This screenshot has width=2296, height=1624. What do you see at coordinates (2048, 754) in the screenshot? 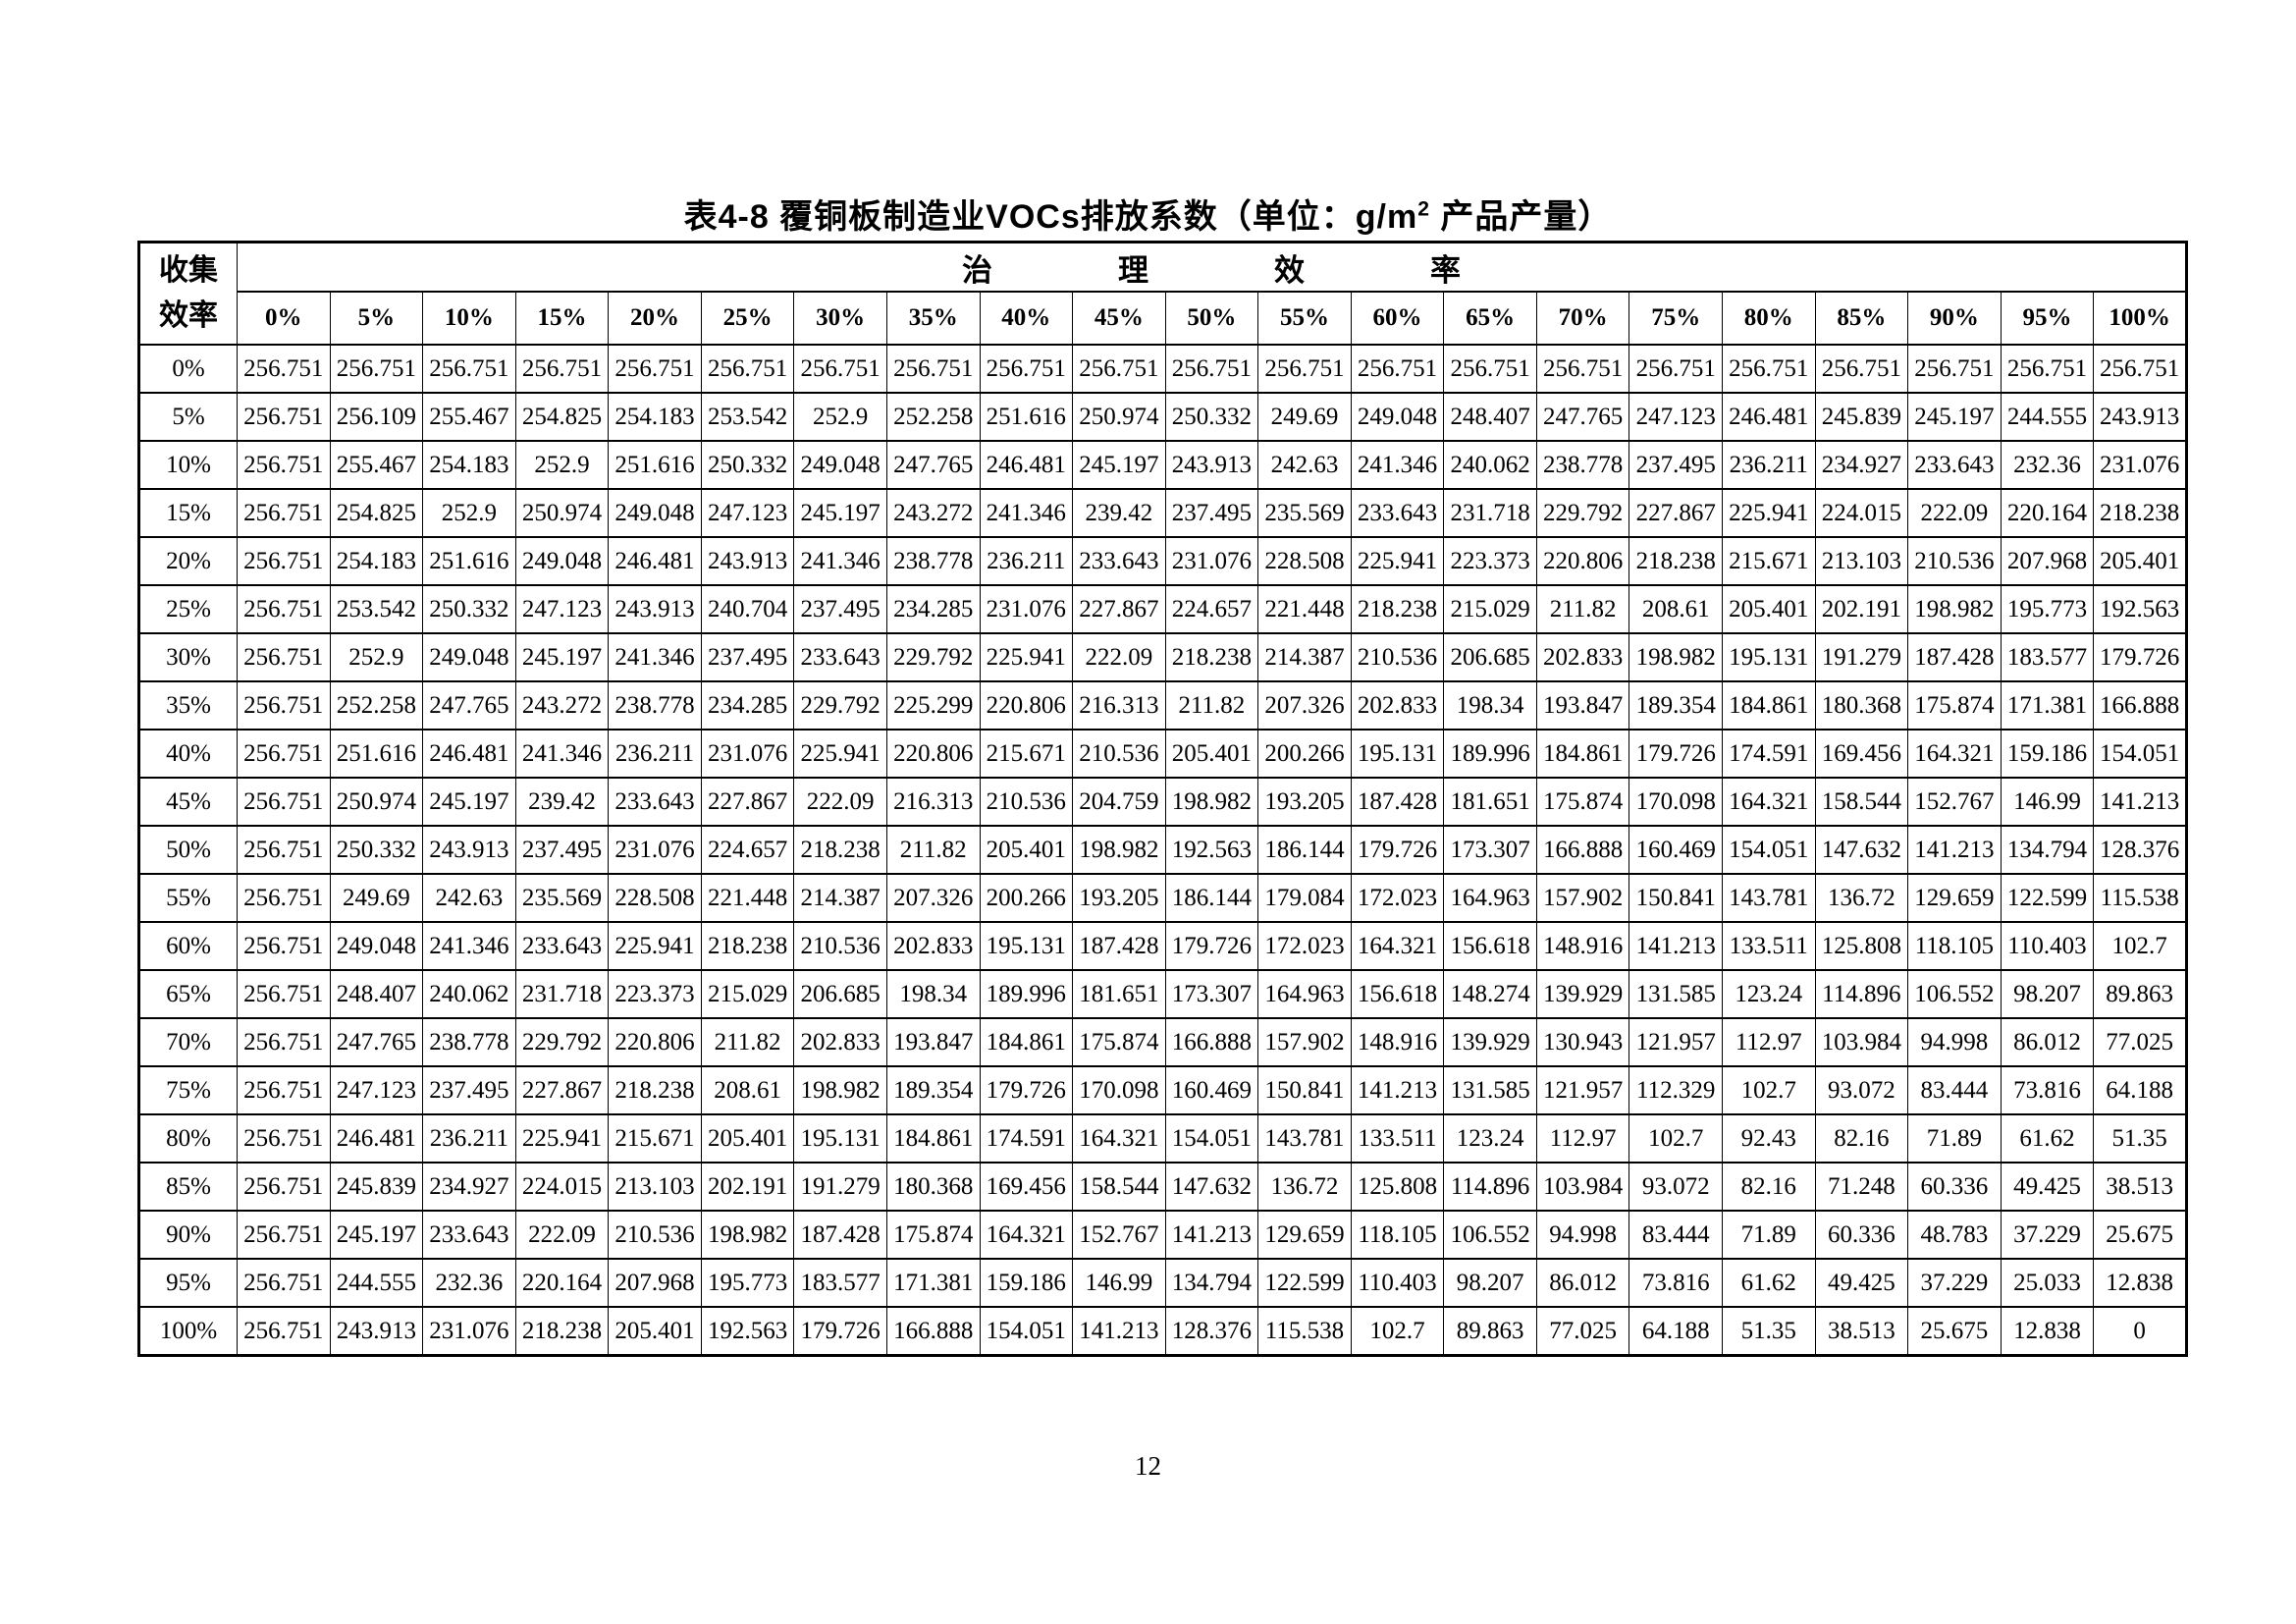
I see `table-cell: 159.186` at bounding box center [2048, 754].